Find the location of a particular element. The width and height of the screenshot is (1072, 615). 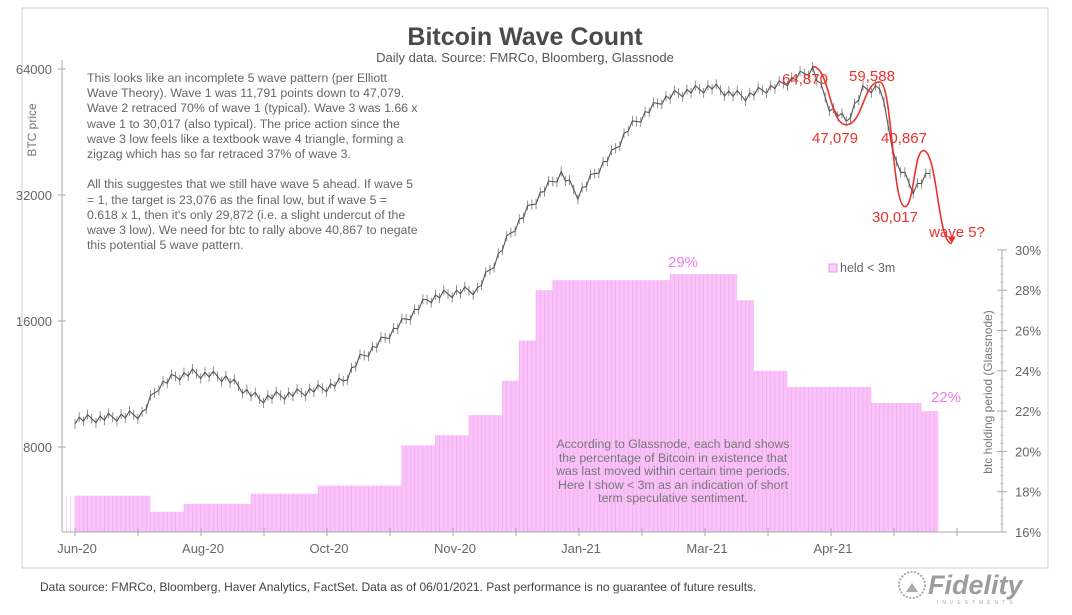

logo-text: Fidelity is located at coordinates (976, 585).